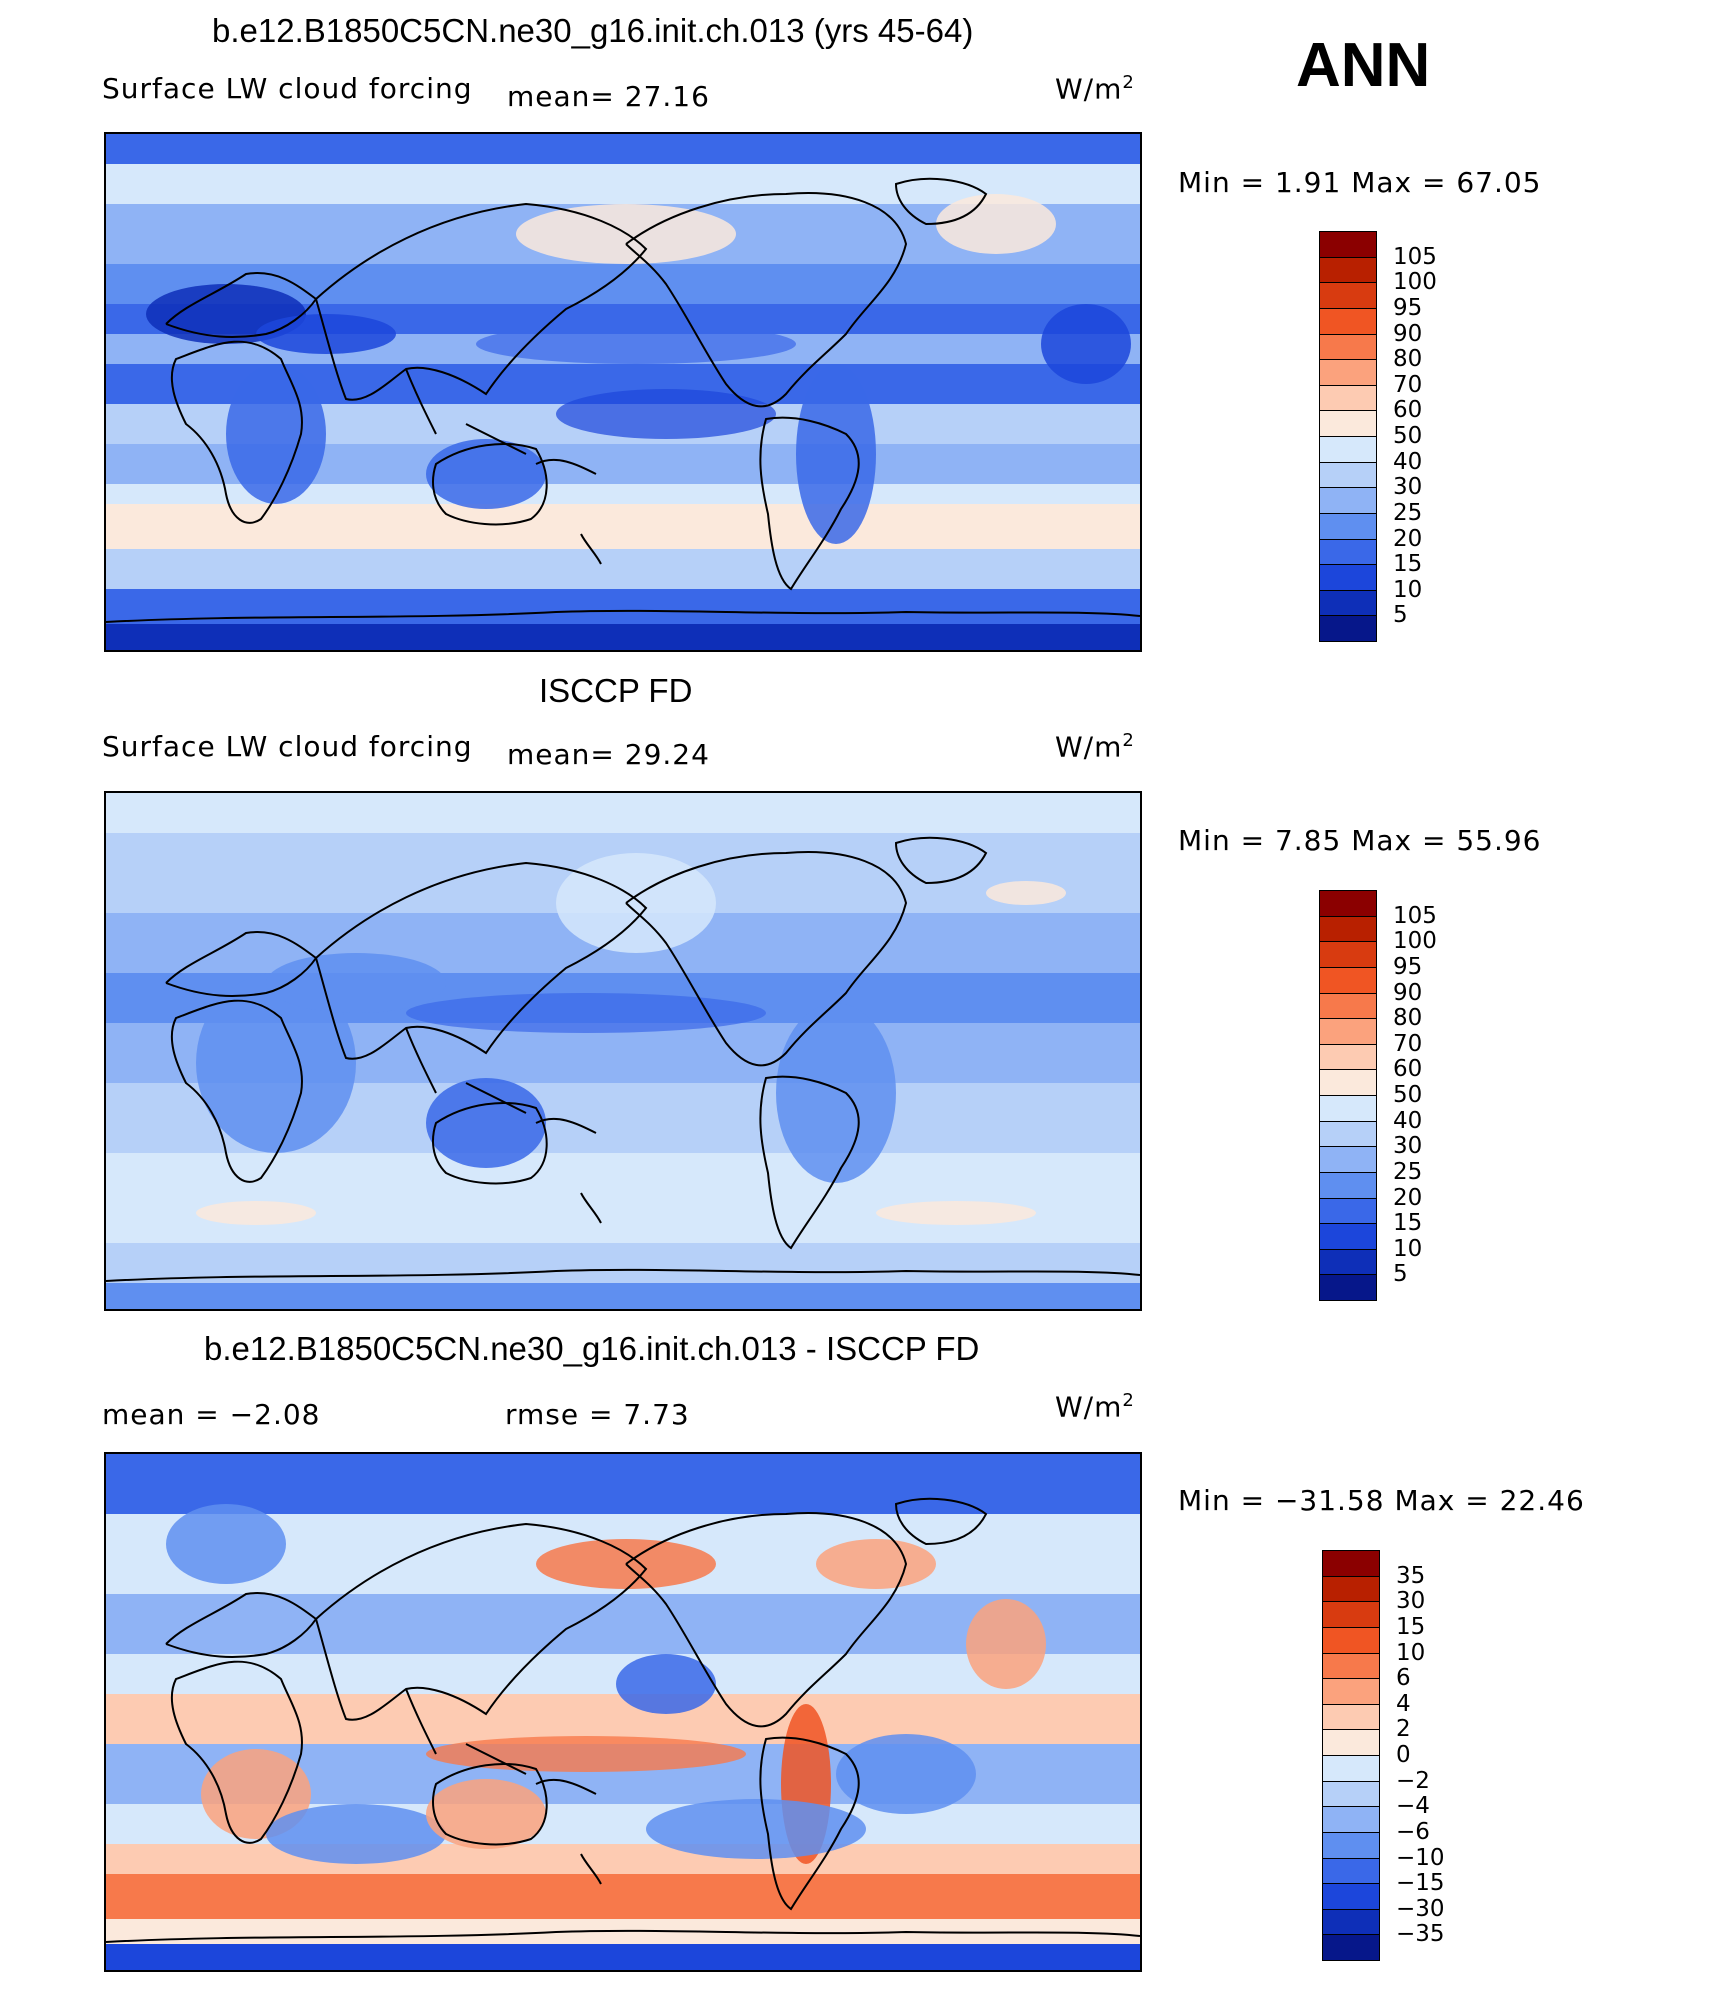 This screenshot has height=1991, width=1710. Describe the element at coordinates (1360, 182) in the screenshot. I see `minmax-label-model: Min = 1.91 Max = 67.05` at that location.